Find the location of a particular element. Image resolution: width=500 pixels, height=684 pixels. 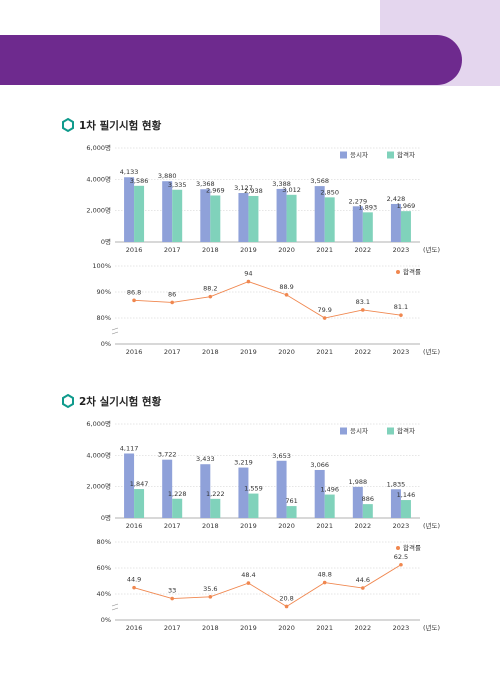

value-label: 1,969 is located at coordinates (406, 206).